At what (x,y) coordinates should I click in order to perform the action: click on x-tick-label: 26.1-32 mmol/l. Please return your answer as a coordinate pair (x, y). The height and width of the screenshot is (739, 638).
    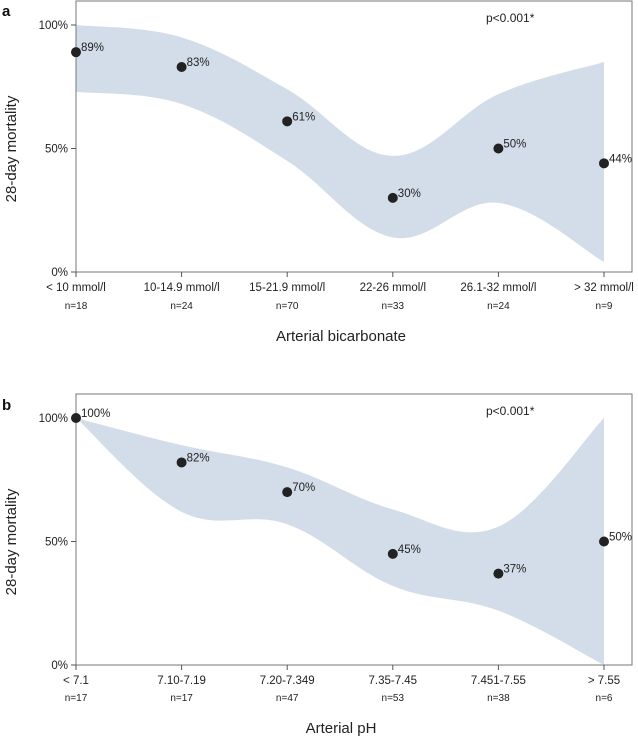
    Looking at the image, I should click on (498, 288).